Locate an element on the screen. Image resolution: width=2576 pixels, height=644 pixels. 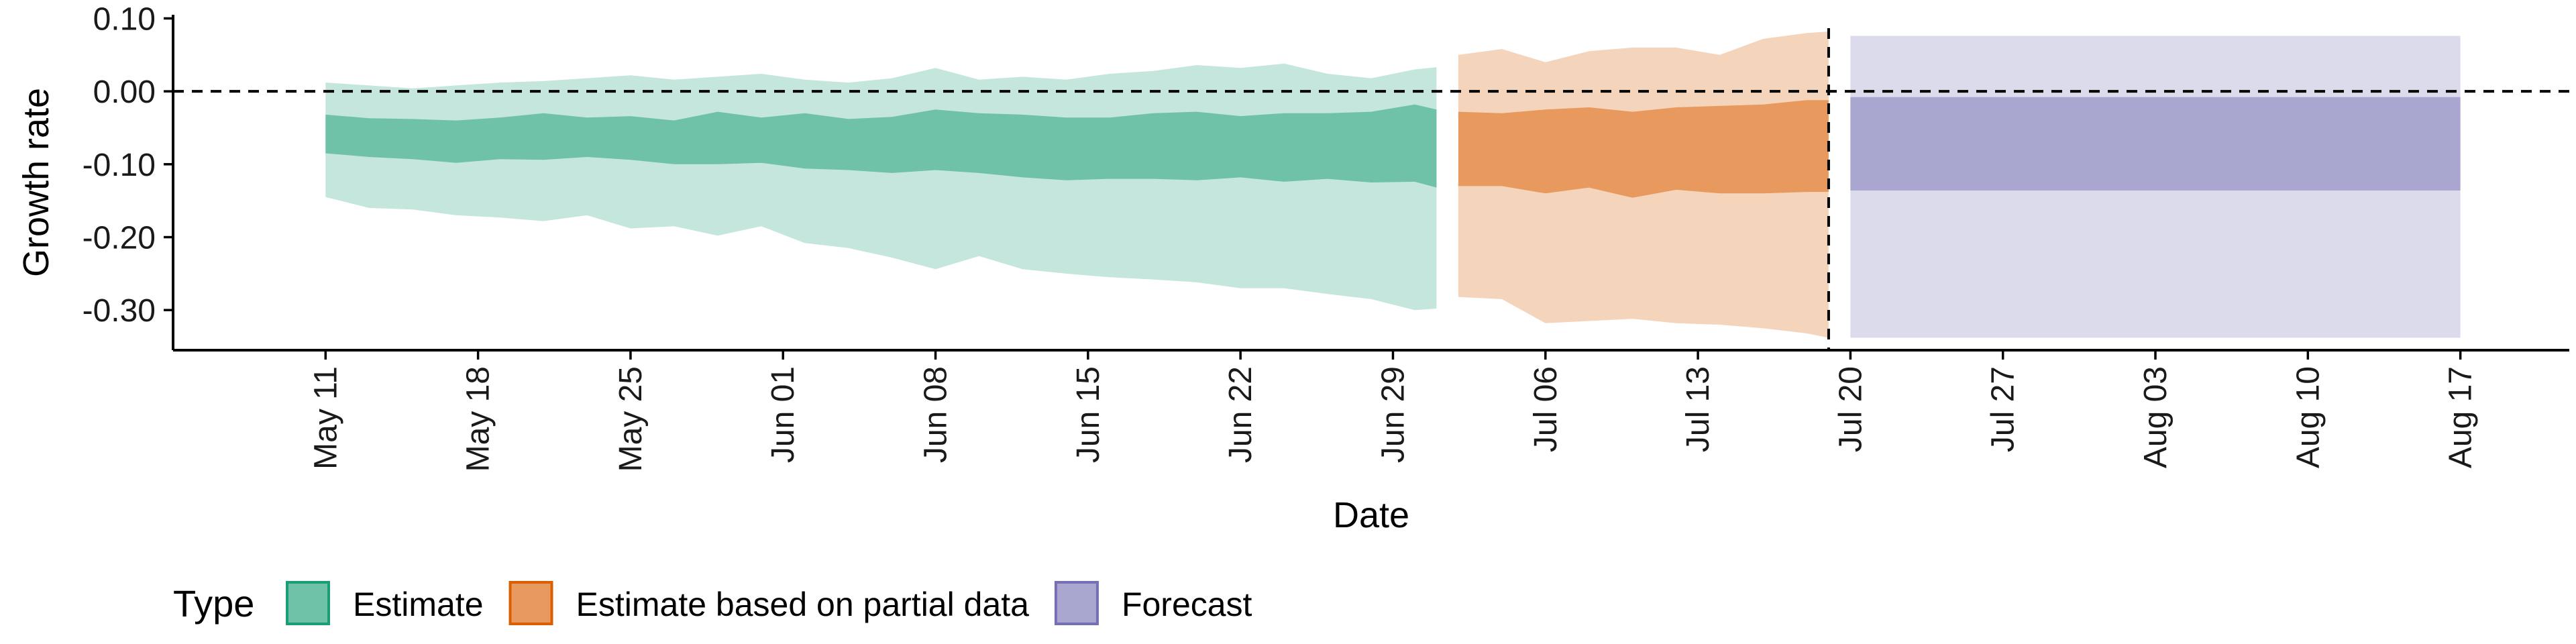
estimate-based-on-partial-data-legend-label: Estimate based on partial data is located at coordinates (803, 604).